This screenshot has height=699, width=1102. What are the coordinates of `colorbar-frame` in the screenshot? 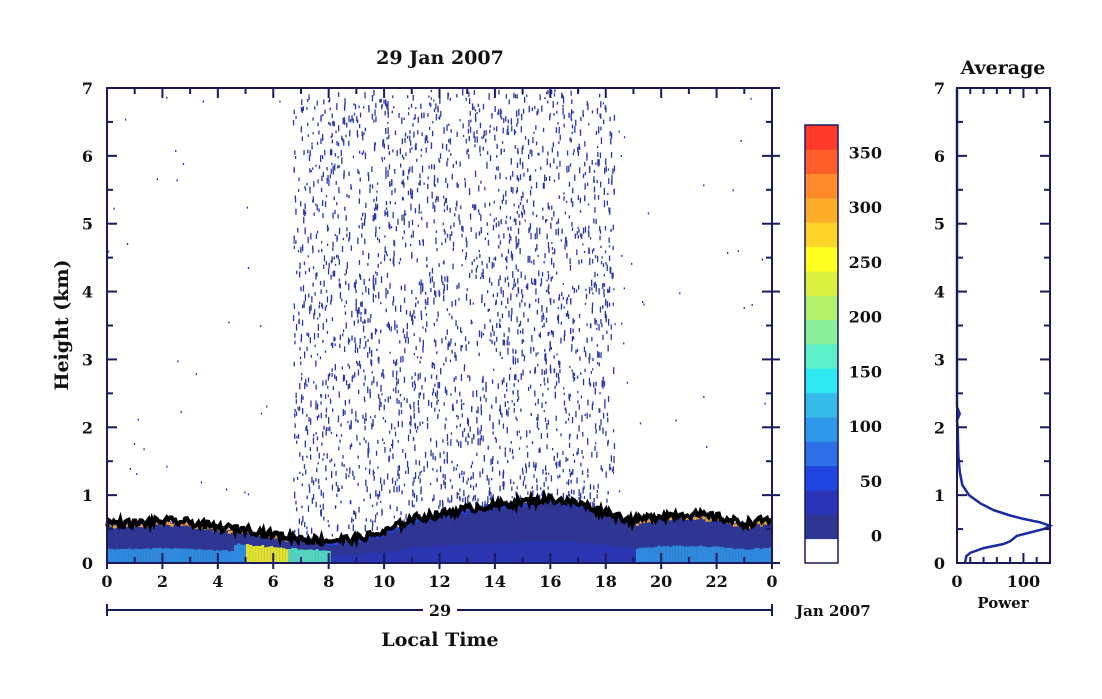 It's located at (821, 344).